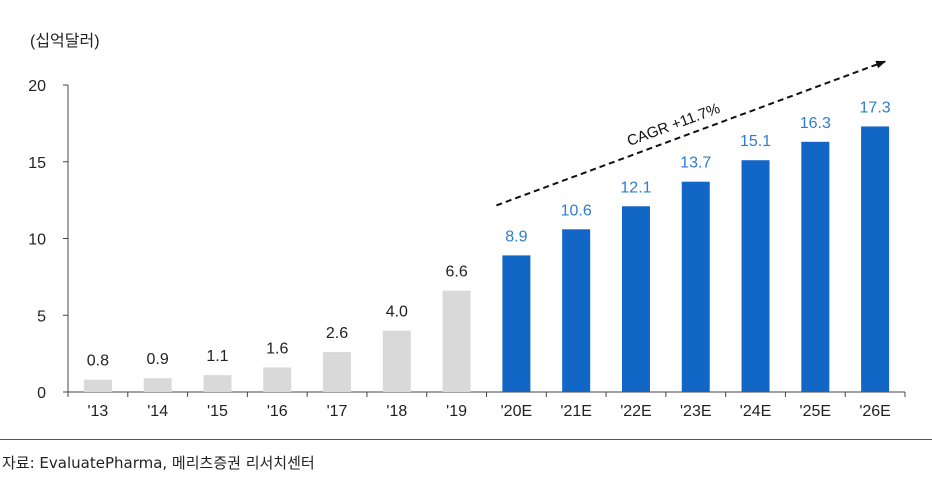 The image size is (932, 477). What do you see at coordinates (517, 411) in the screenshot?
I see `x-tick-label: '20E` at bounding box center [517, 411].